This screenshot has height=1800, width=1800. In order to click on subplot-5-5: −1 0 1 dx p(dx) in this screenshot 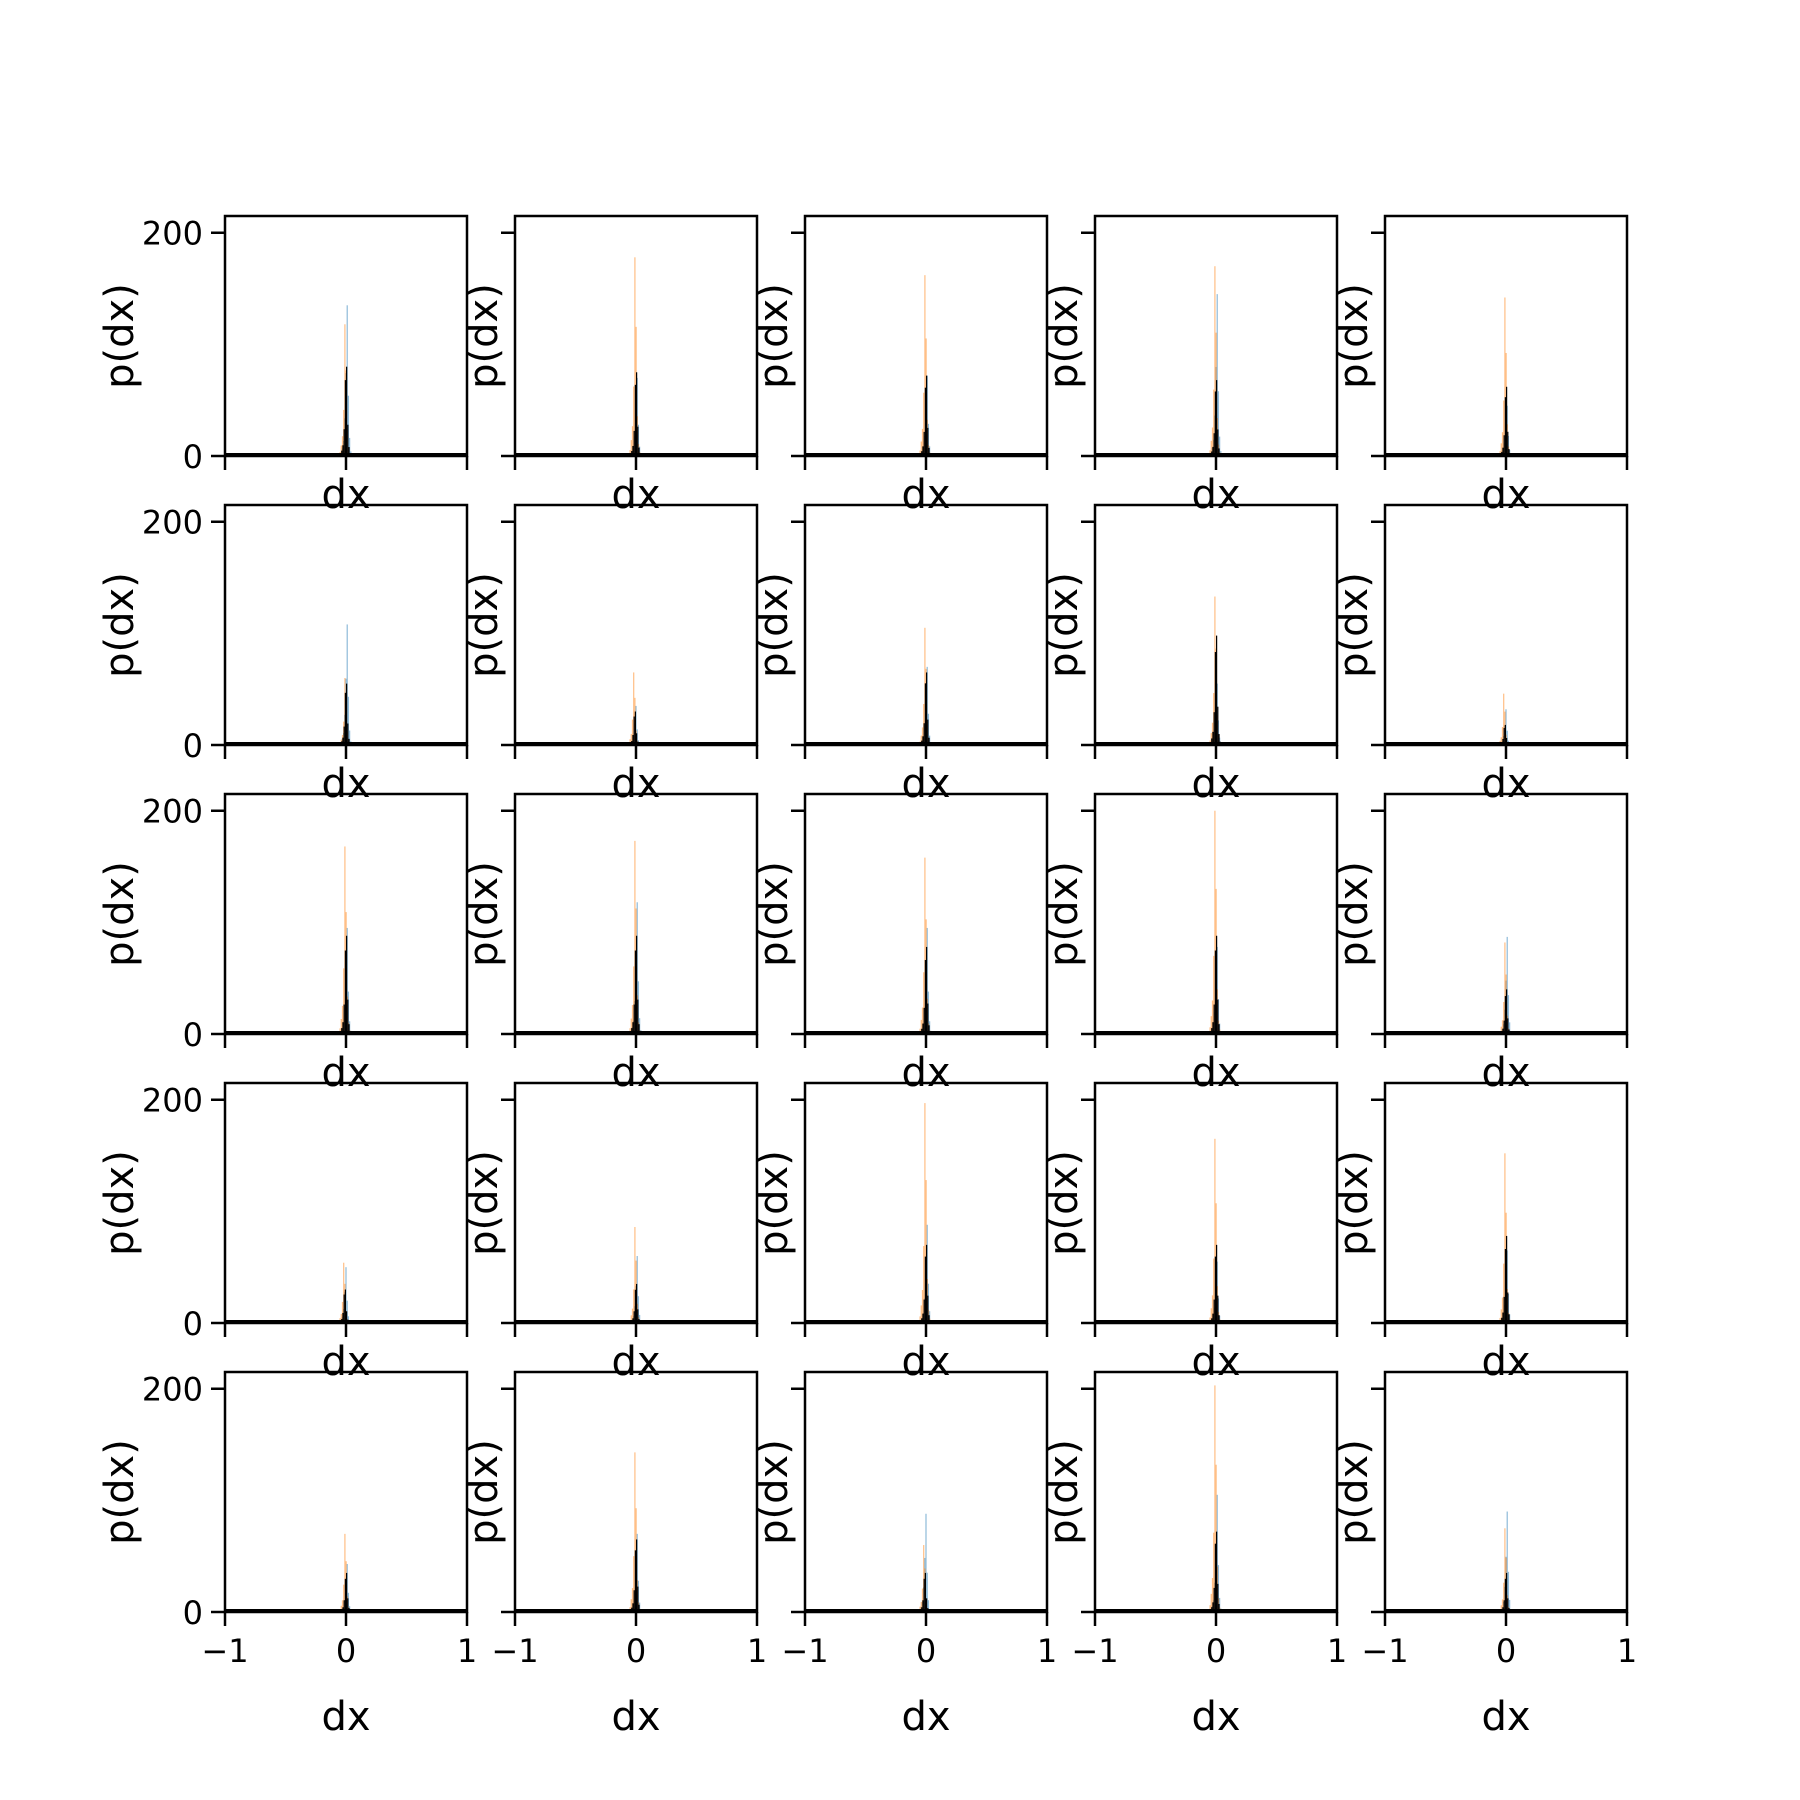, I will do `click(1484, 1555)`.